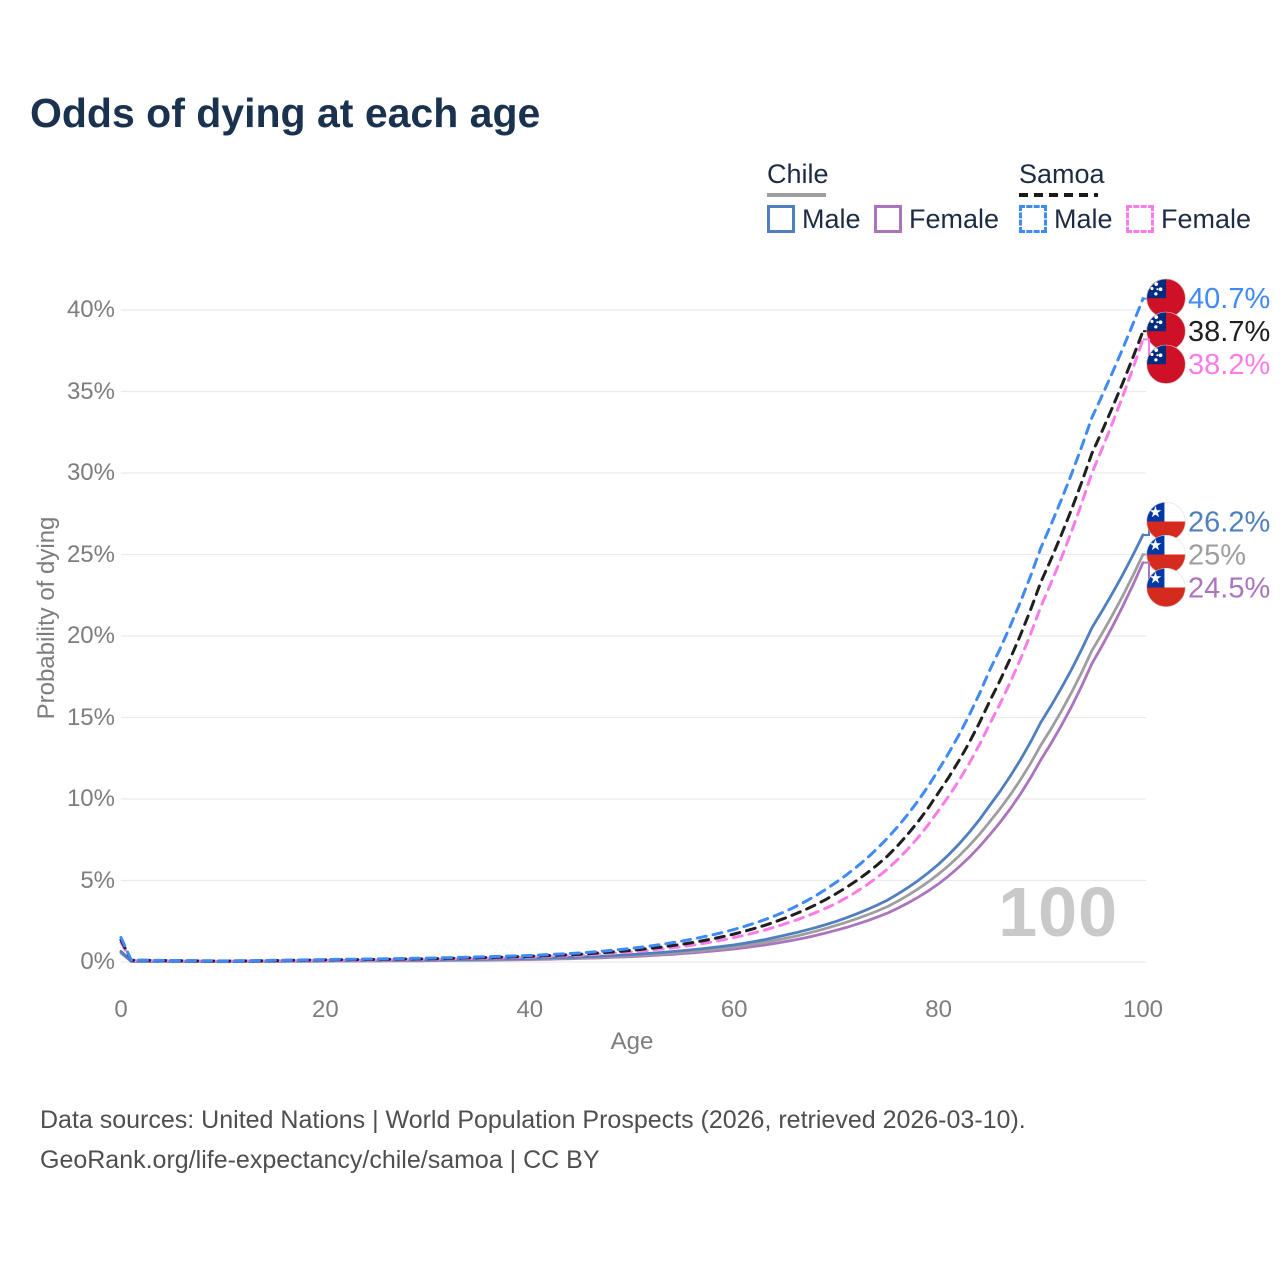  Describe the element at coordinates (1058, 912) in the screenshot. I see `age-watermark: 100` at that location.